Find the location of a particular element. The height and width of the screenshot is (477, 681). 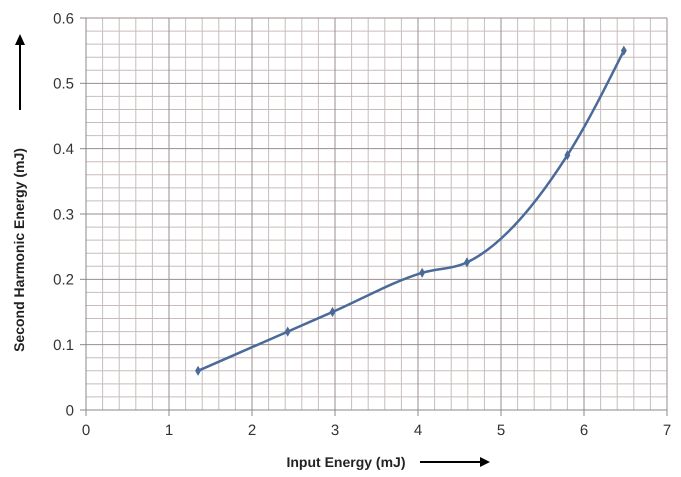

x-tick-label: 2 is located at coordinates (252, 430).